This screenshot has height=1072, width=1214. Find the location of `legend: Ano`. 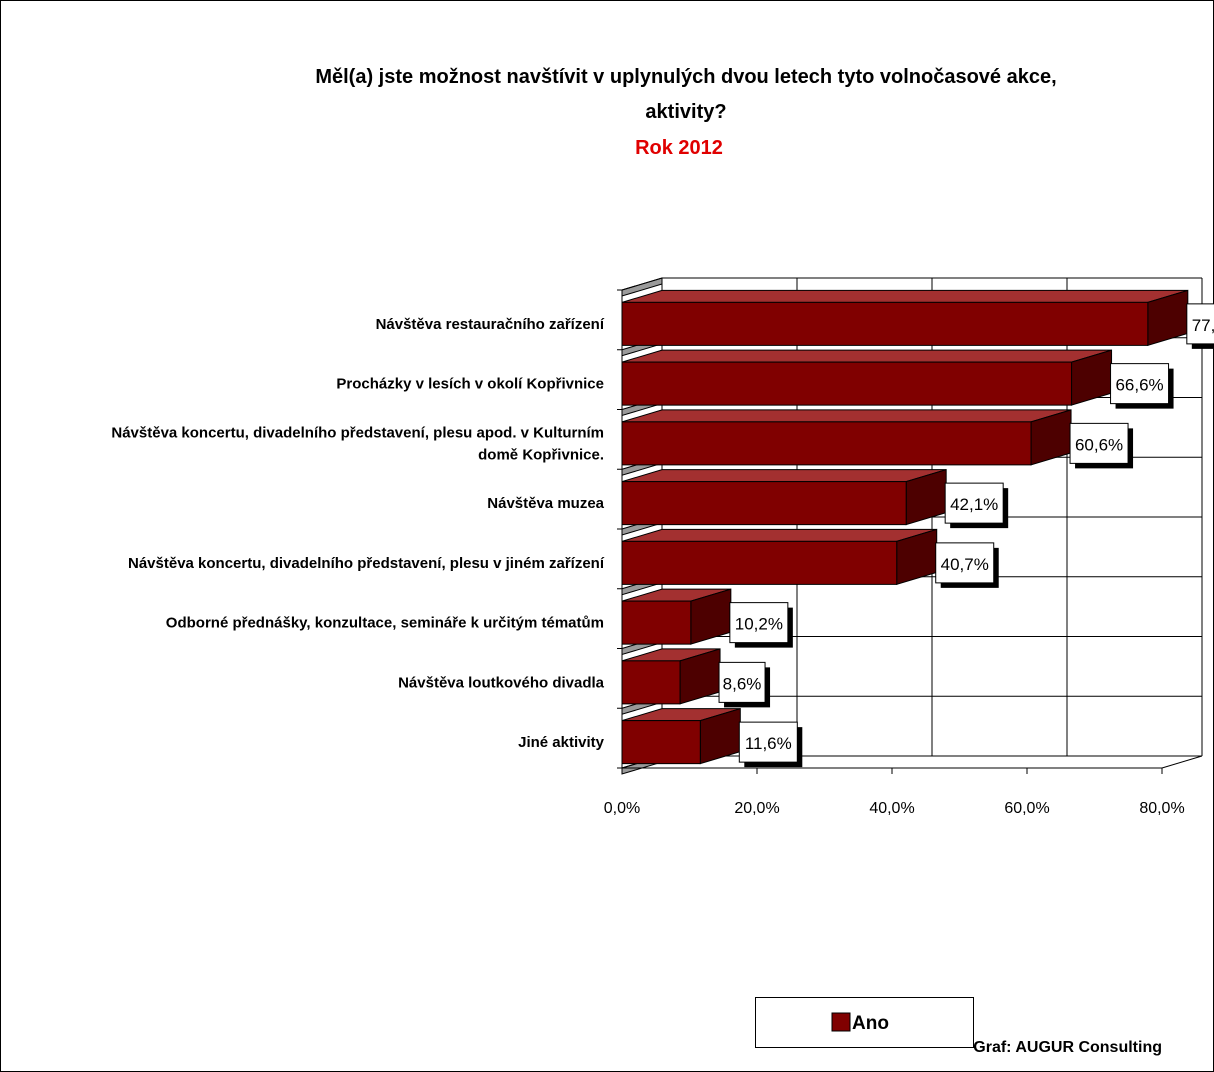

legend: Ano is located at coordinates (864, 1022).